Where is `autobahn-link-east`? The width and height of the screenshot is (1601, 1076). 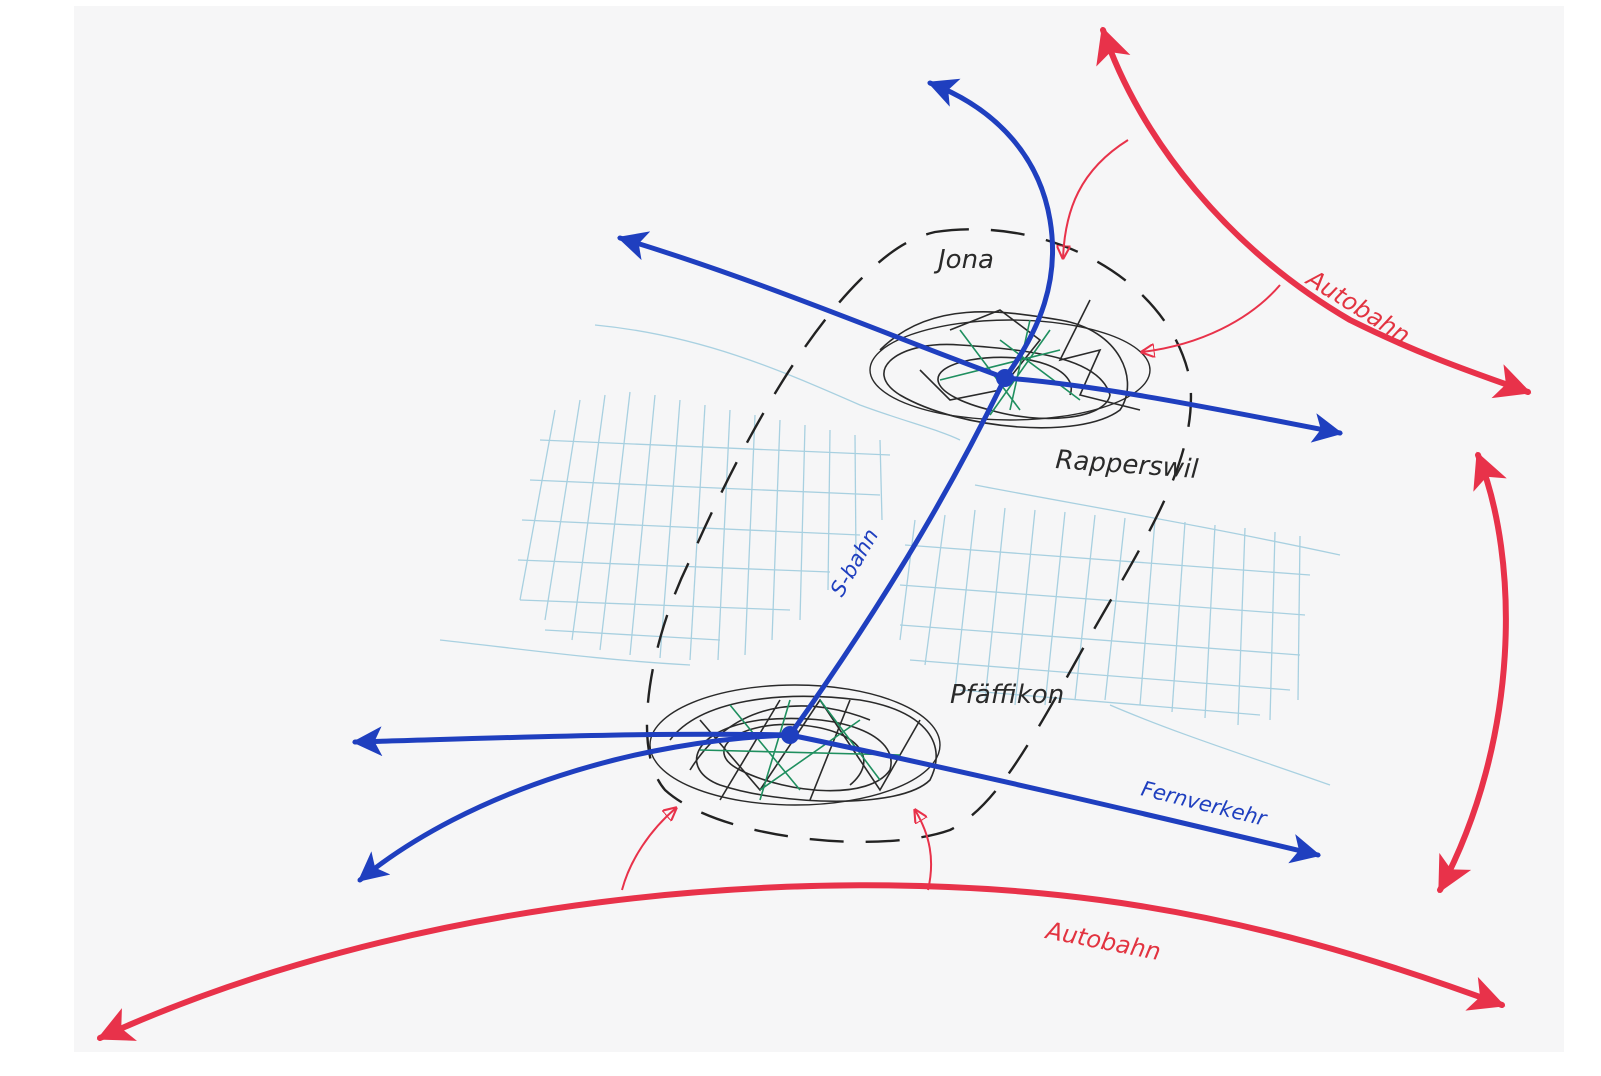
autobahn-link-east is located at coordinates (1473, 672).